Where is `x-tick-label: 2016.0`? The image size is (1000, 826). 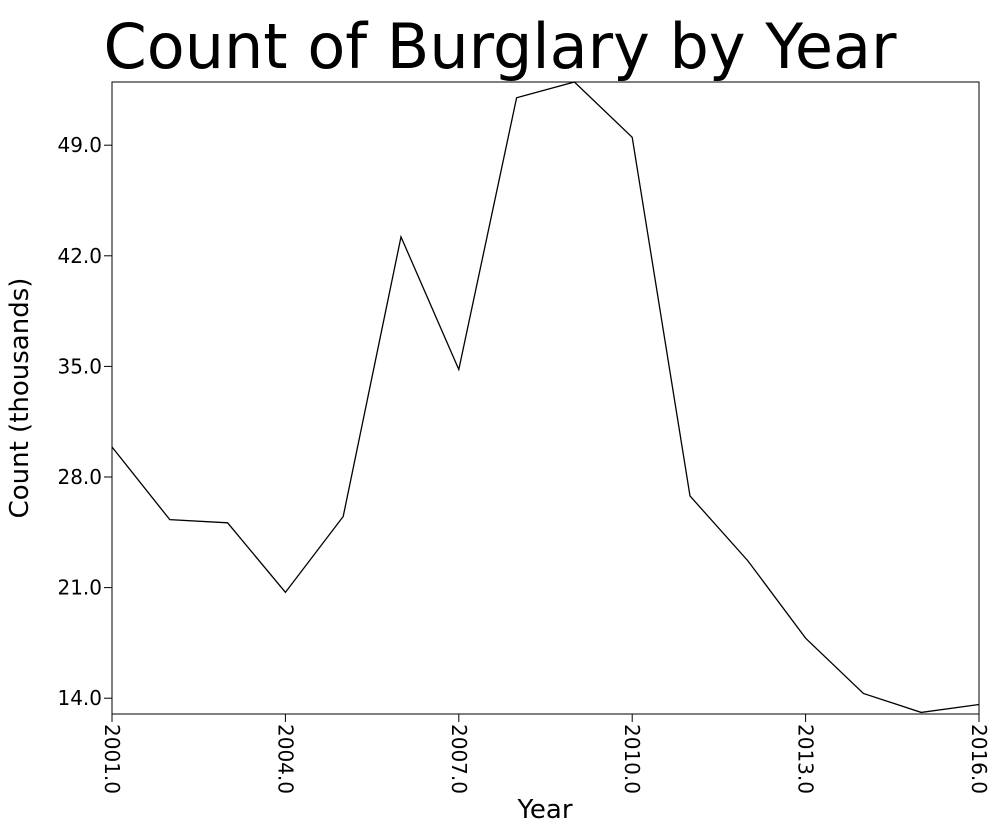 x-tick-label: 2016.0 is located at coordinates (979, 759).